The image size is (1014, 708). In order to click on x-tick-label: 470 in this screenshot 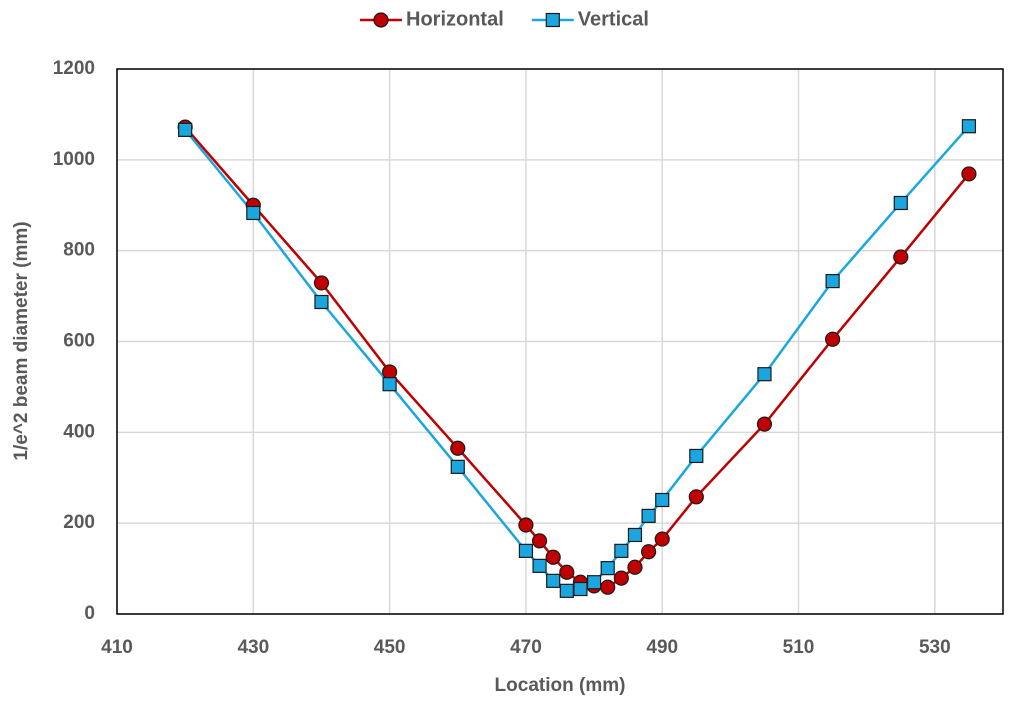, I will do `click(526, 647)`.